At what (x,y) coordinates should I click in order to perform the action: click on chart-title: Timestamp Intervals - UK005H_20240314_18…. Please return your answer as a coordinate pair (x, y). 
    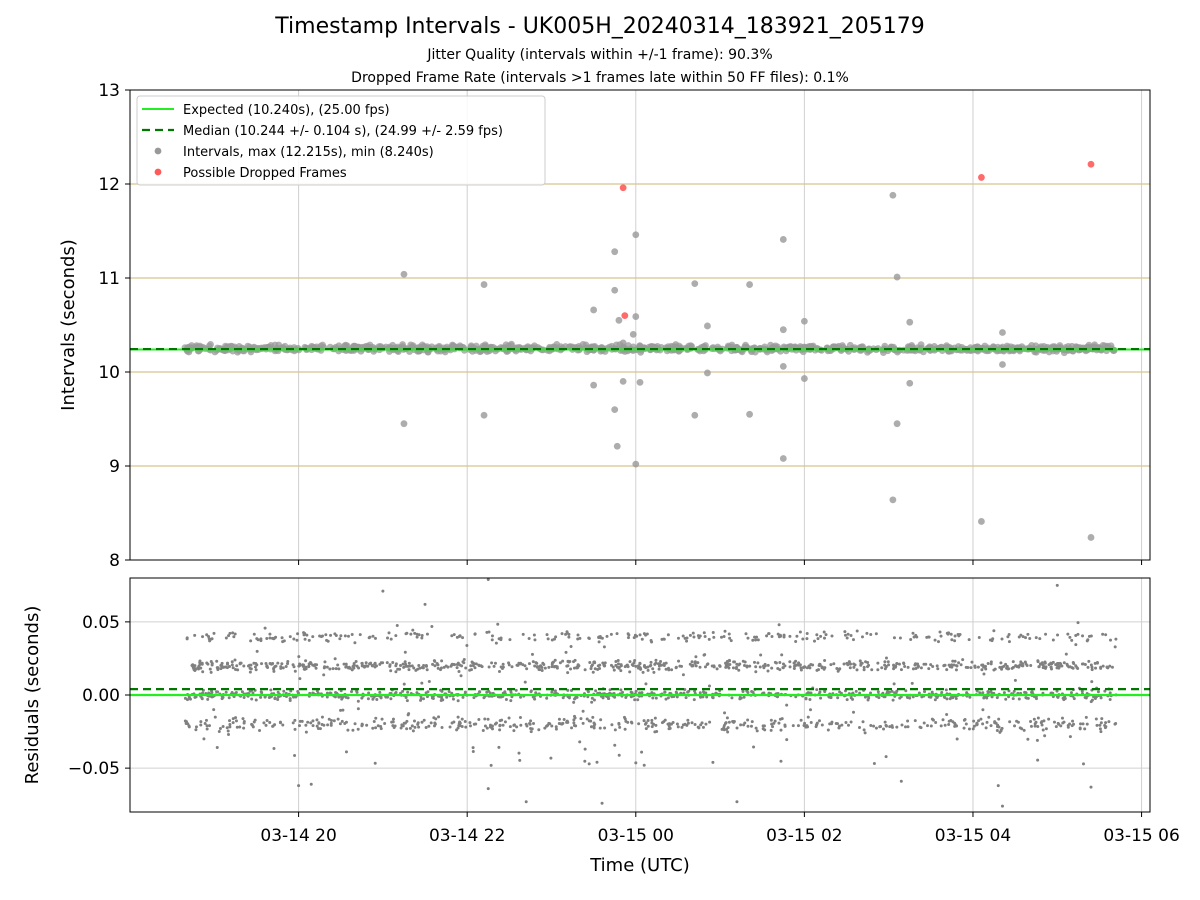
    Looking at the image, I should click on (600, 26).